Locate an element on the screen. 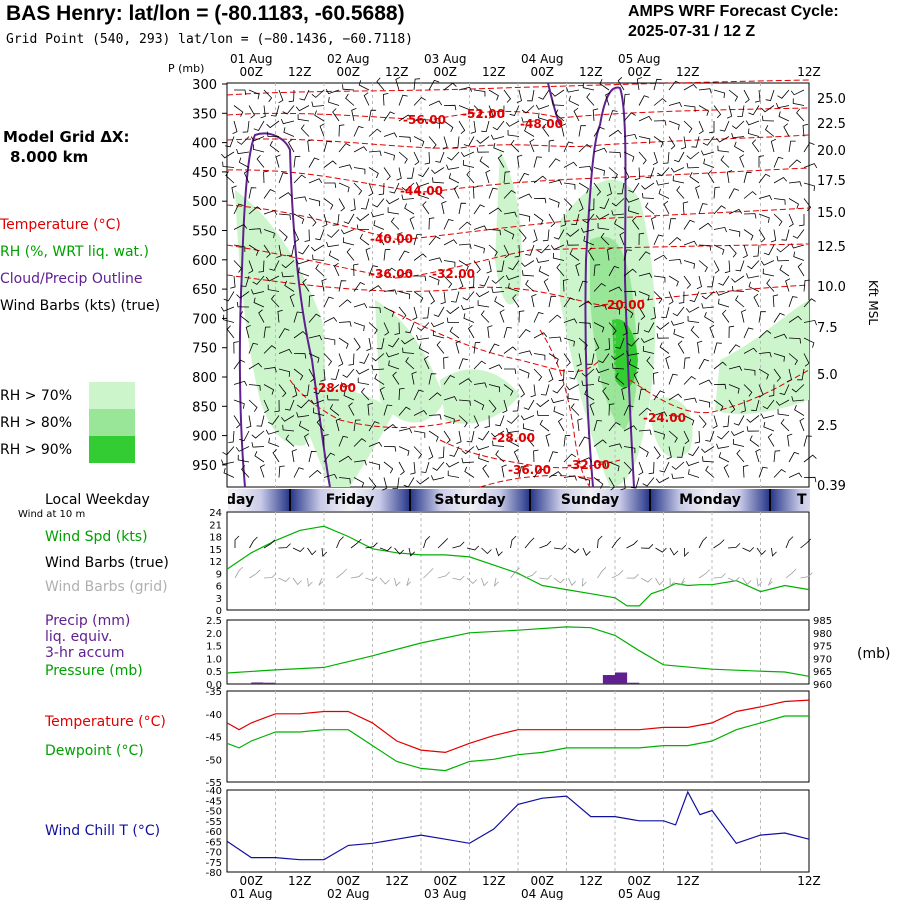 The width and height of the screenshot is (900, 900). height-tick-6: 10.0 is located at coordinates (831, 287).